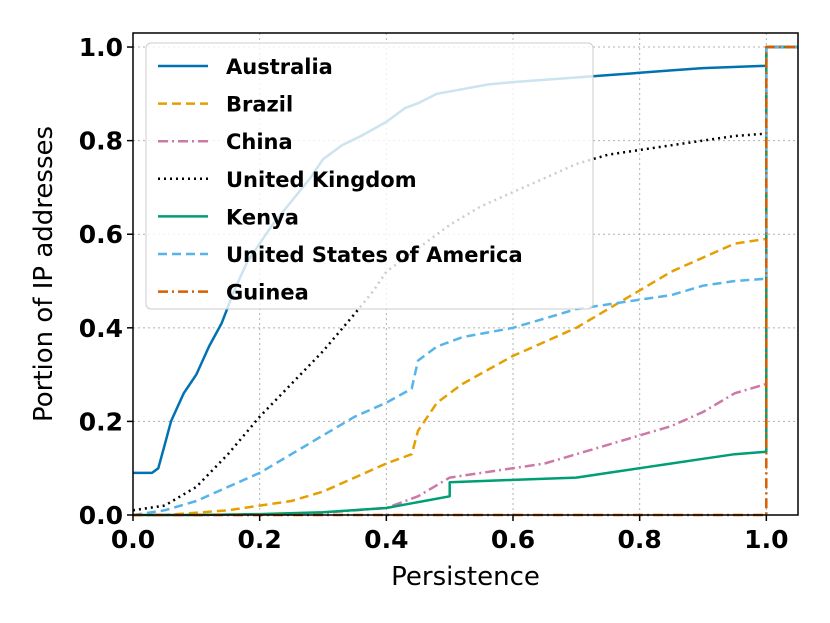 Image resolution: width=830 pixels, height=623 pixels. What do you see at coordinates (374, 255) in the screenshot?
I see `legend-label: United States of America` at bounding box center [374, 255].